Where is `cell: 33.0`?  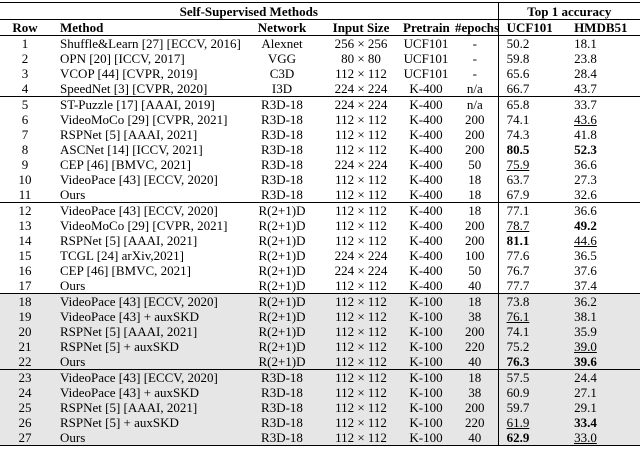 cell: 33.0 is located at coordinates (603, 438).